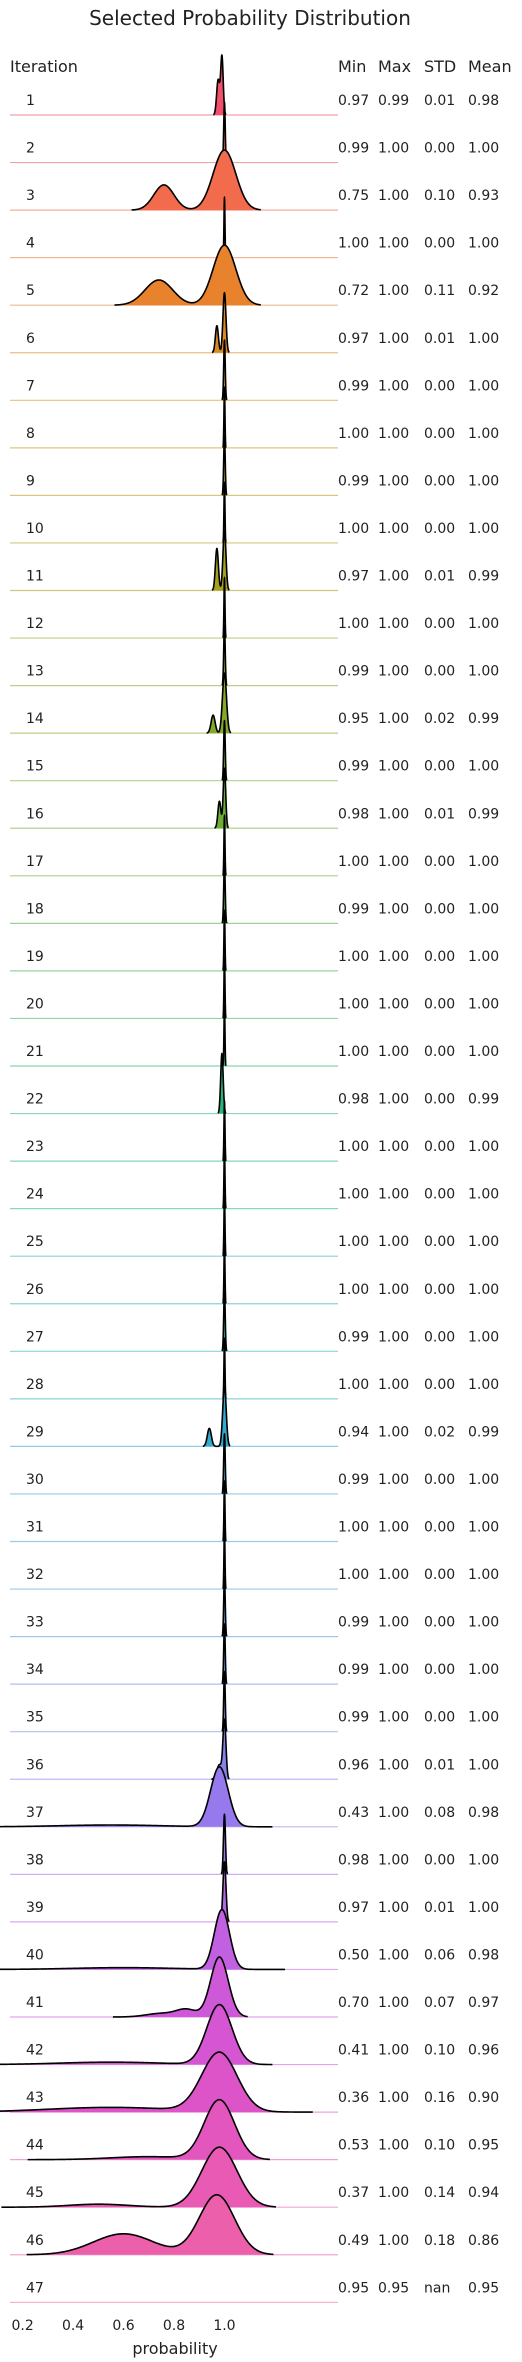 Image resolution: width=522 pixels, height=2362 pixels. I want to click on x-tick-label: 0.8, so click(174, 2326).